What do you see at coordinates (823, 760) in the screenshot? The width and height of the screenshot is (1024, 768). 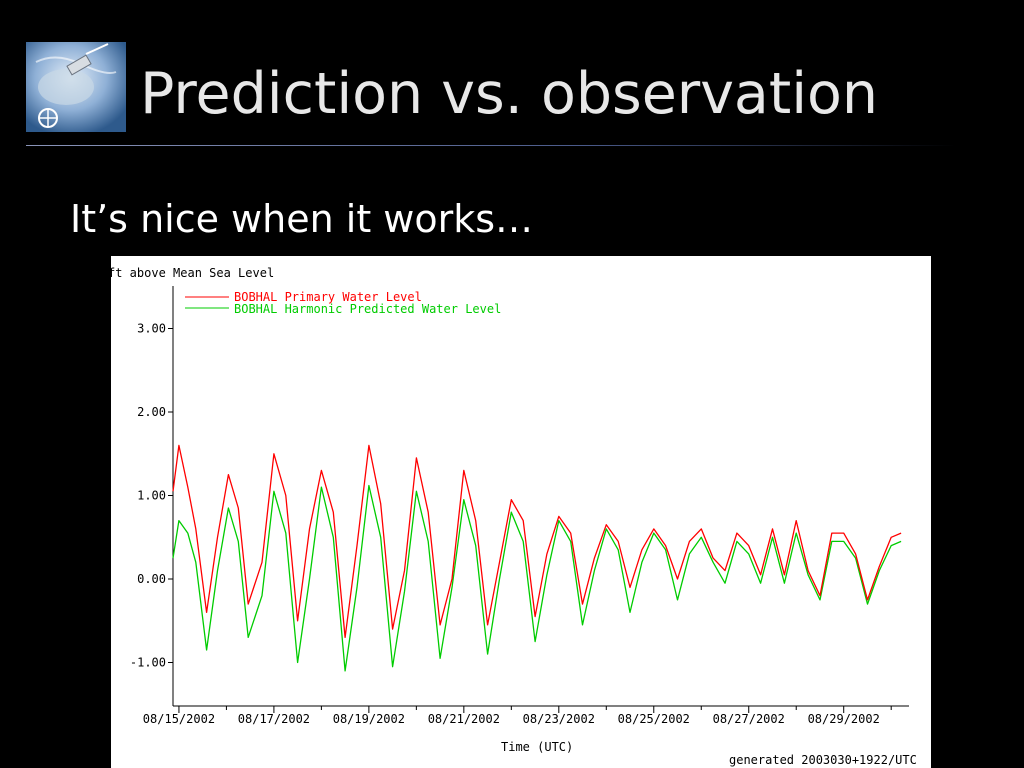 I see `generated-footer: generated 2003030+1922/UTC` at bounding box center [823, 760].